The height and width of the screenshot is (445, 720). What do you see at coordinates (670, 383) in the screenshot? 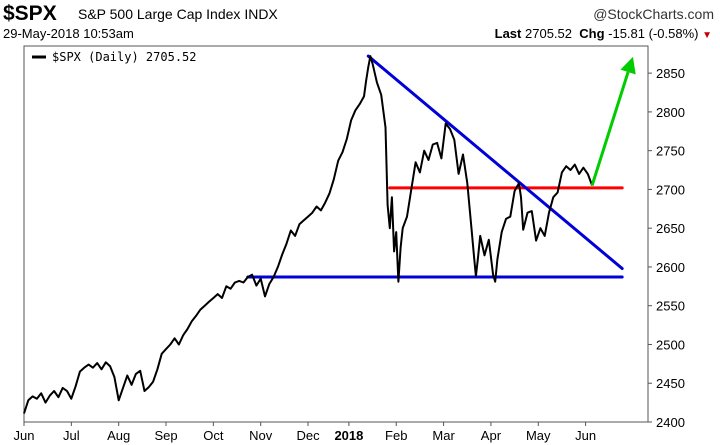
I see `y-tick-label: 2450` at bounding box center [670, 383].